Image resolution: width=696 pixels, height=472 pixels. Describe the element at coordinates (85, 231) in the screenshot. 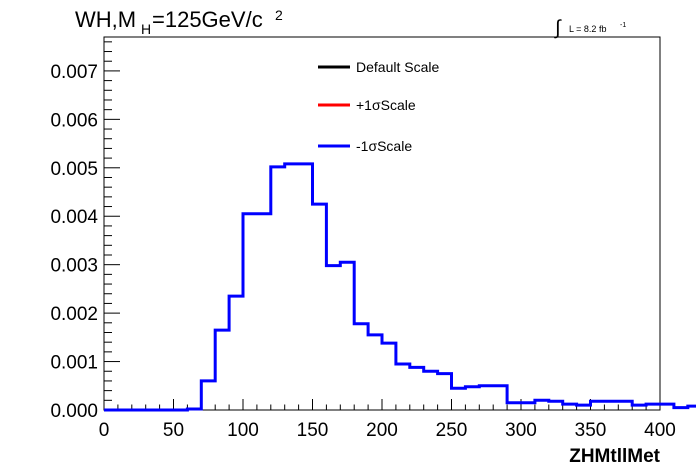

I see `y-axis: 0.000 0.001 0.002 0.003 0.004 0.005 0.006 0.007` at that location.